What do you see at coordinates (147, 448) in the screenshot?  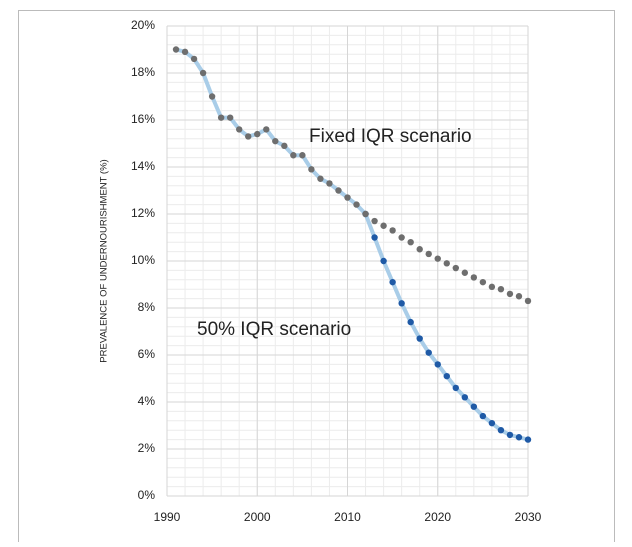 I see `y-tick-label: 2%` at bounding box center [147, 448].